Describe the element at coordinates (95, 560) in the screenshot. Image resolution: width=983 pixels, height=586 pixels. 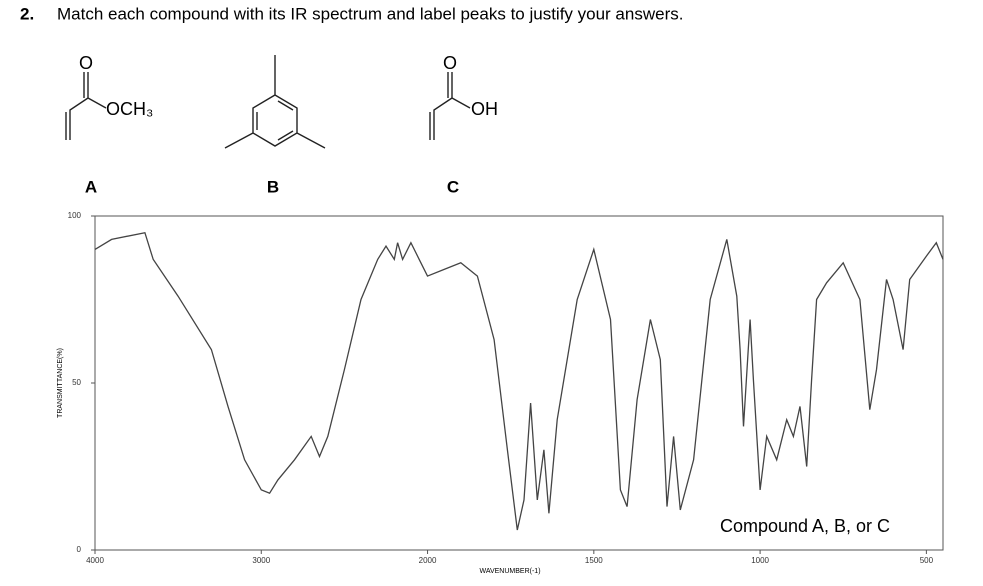
I see `x-tick-label: 4000` at that location.